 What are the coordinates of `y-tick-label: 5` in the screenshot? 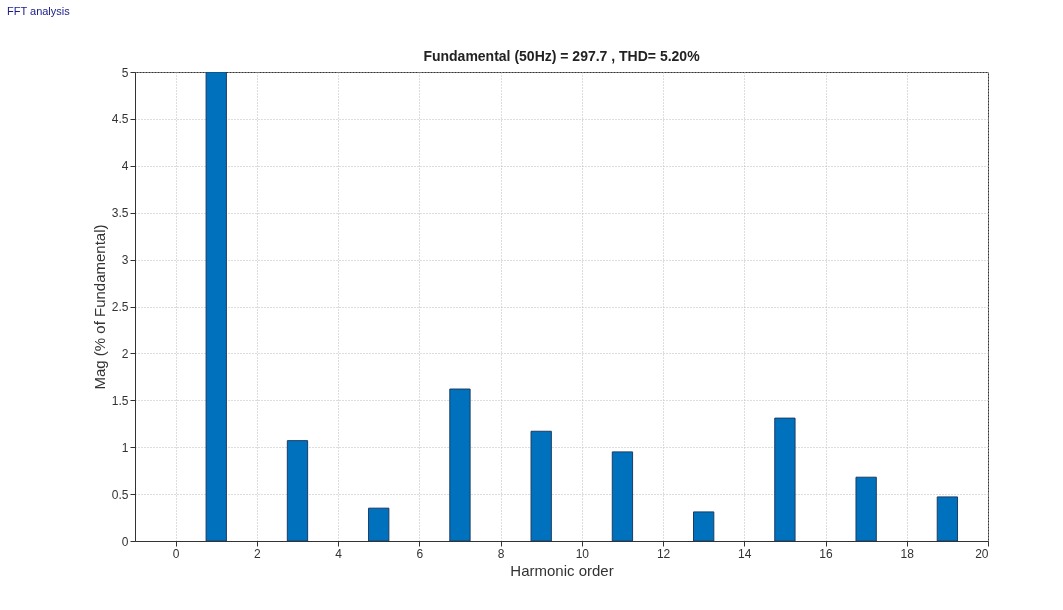 It's located at (125, 72).